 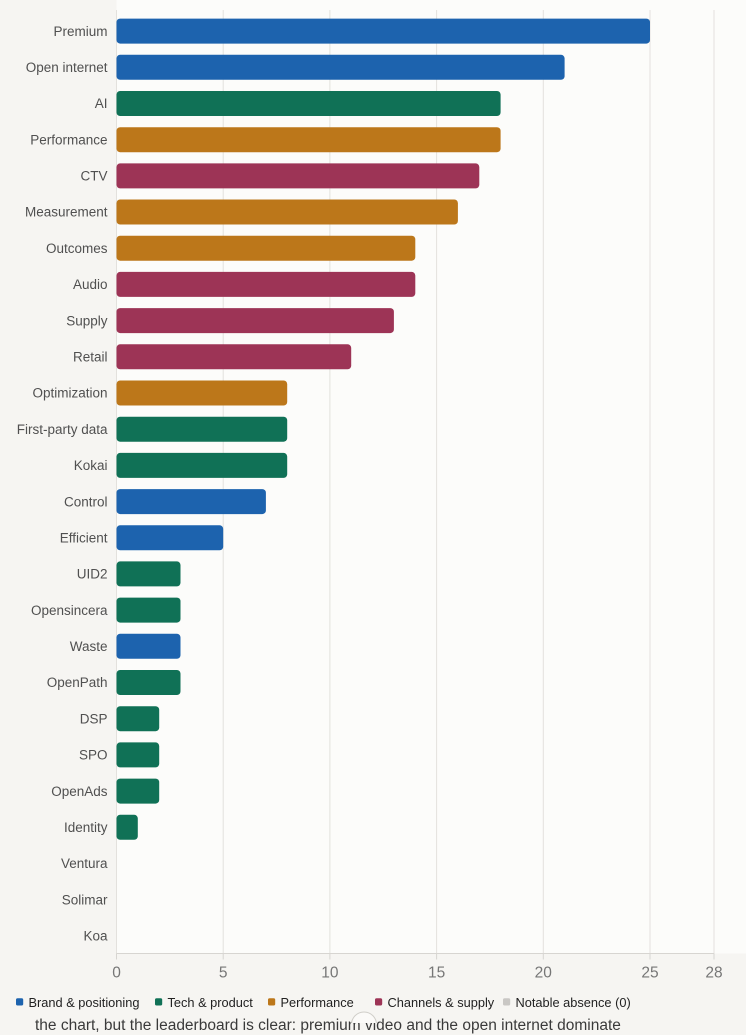 I want to click on svg-text: Control, so click(x=86, y=501).